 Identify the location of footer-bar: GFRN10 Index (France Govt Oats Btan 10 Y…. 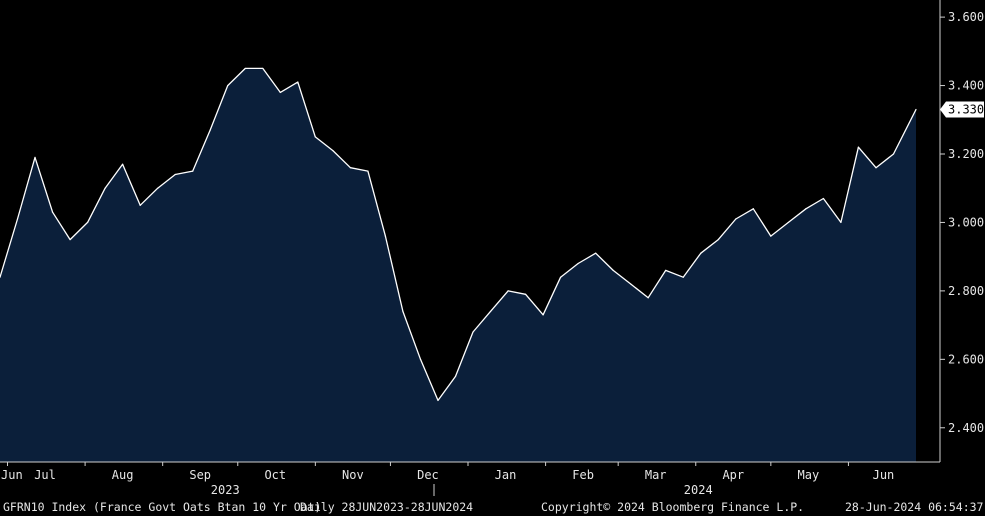
(492, 506).